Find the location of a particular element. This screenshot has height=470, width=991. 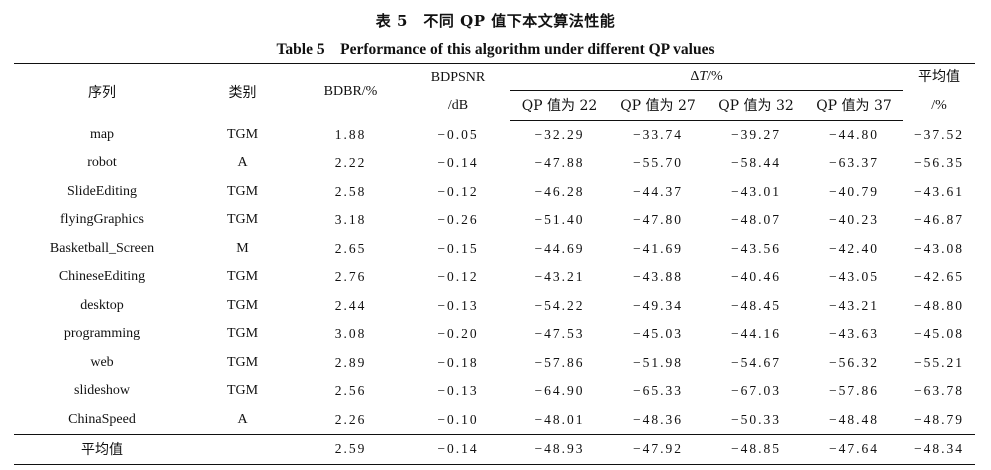

cell-bdbr: 3.18 is located at coordinates (350, 220).